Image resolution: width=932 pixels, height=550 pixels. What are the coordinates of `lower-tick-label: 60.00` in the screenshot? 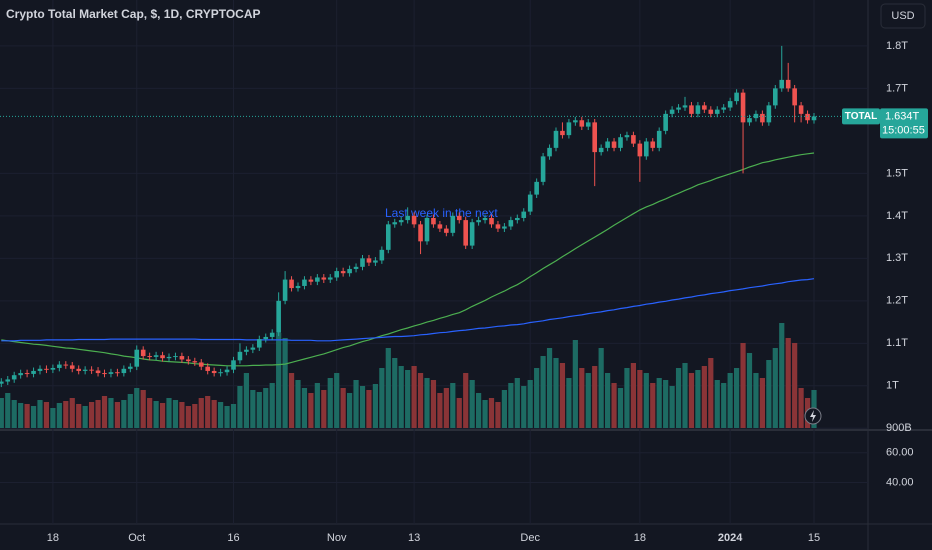 It's located at (900, 453).